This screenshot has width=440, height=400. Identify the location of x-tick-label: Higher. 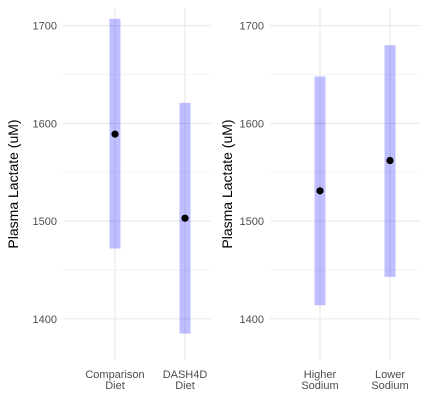
(320, 375).